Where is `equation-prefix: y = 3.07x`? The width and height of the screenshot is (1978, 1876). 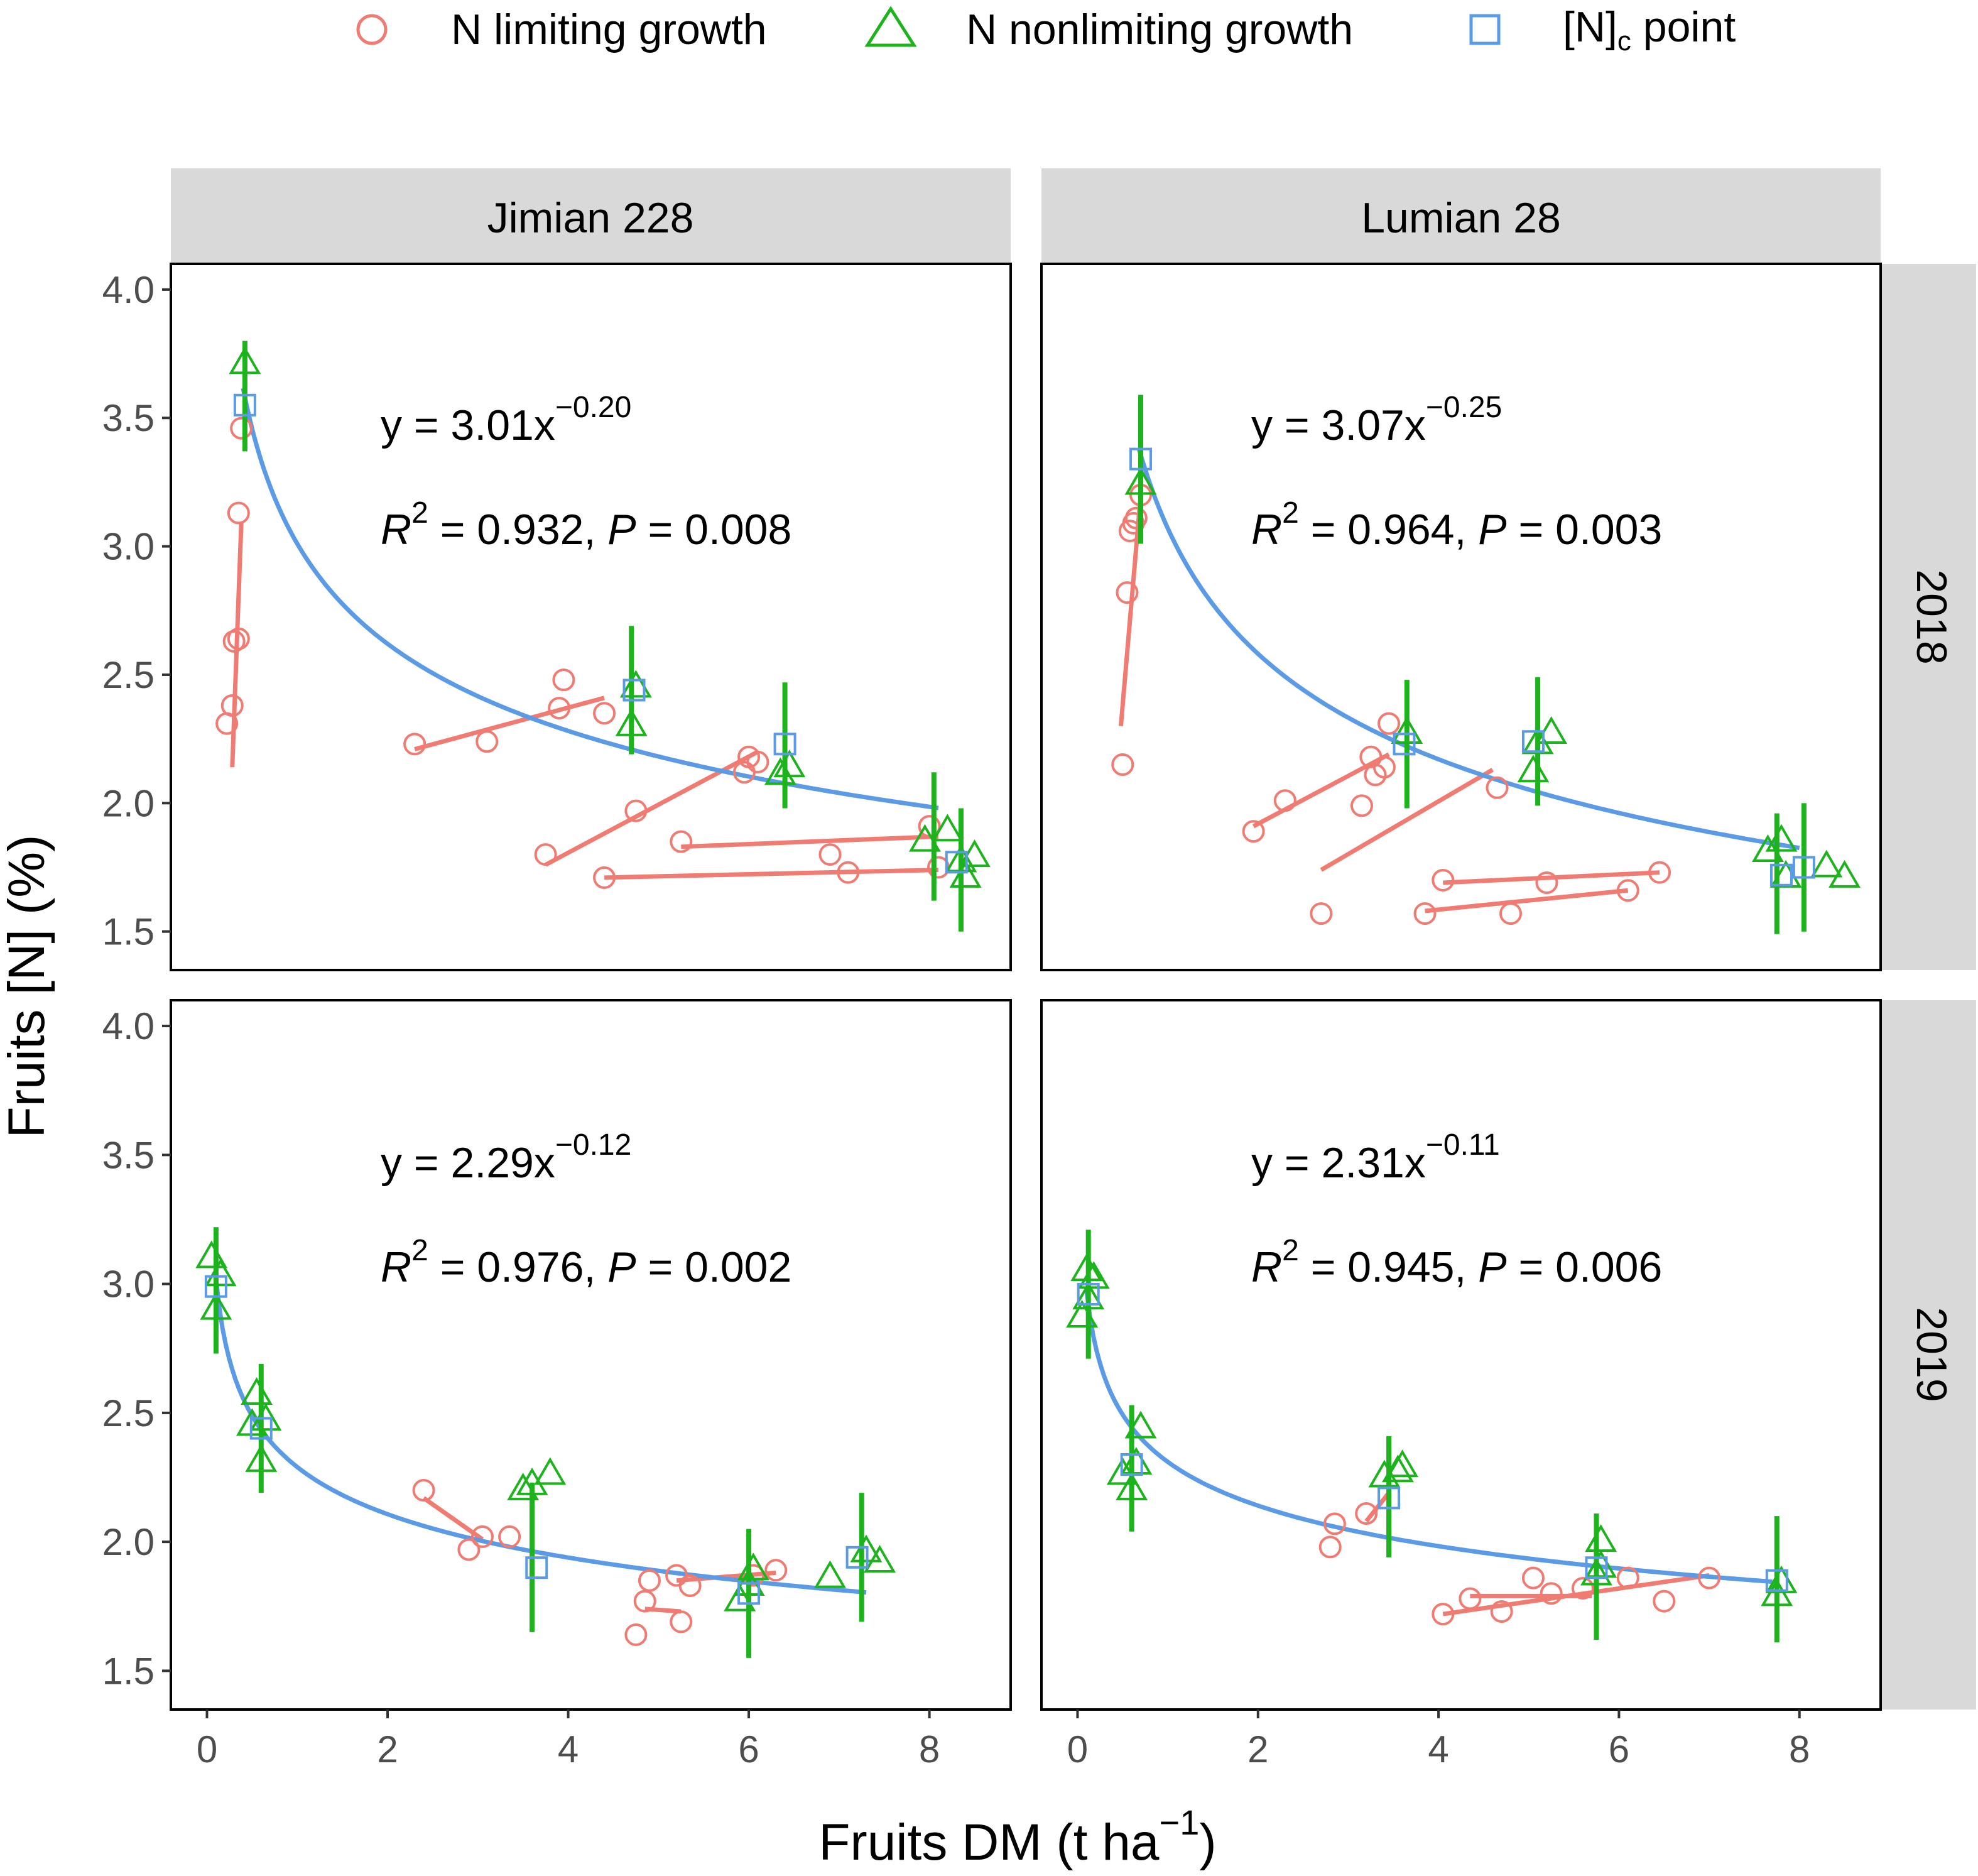 equation-prefix: y = 3.07x is located at coordinates (1338, 425).